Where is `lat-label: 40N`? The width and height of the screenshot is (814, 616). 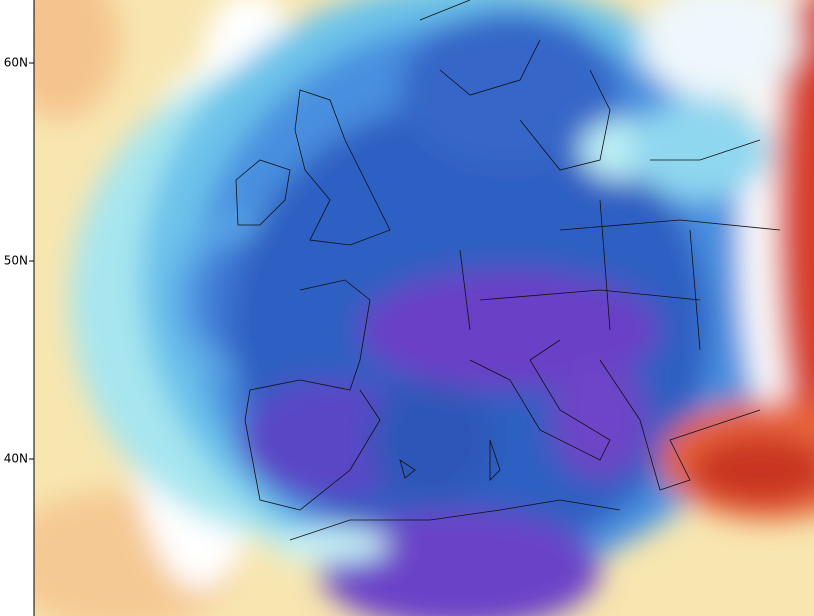 lat-label: 40N is located at coordinates (16, 459).